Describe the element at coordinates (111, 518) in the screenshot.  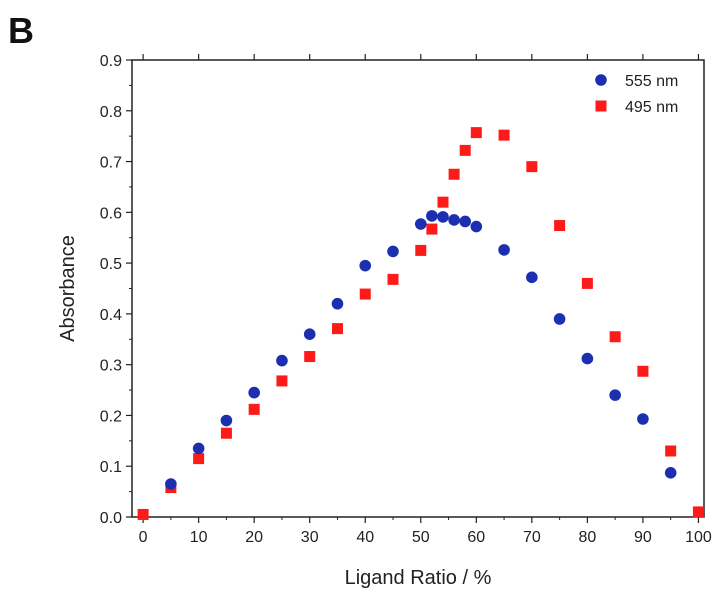
I see `y-tick-label: 0.0` at that location.